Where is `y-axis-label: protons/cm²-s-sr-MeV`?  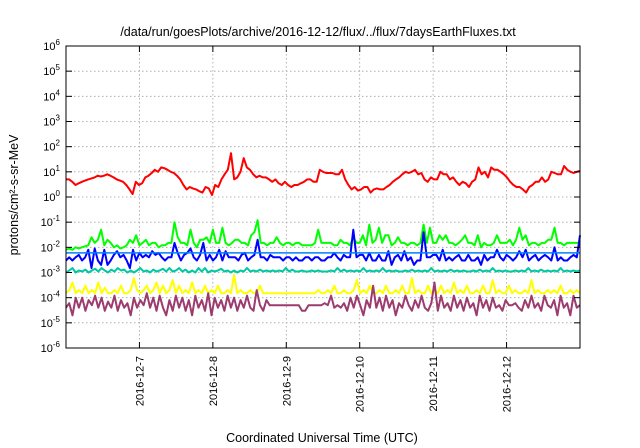 y-axis-label: protons/cm²-s-sr-MeV is located at coordinates (14, 195).